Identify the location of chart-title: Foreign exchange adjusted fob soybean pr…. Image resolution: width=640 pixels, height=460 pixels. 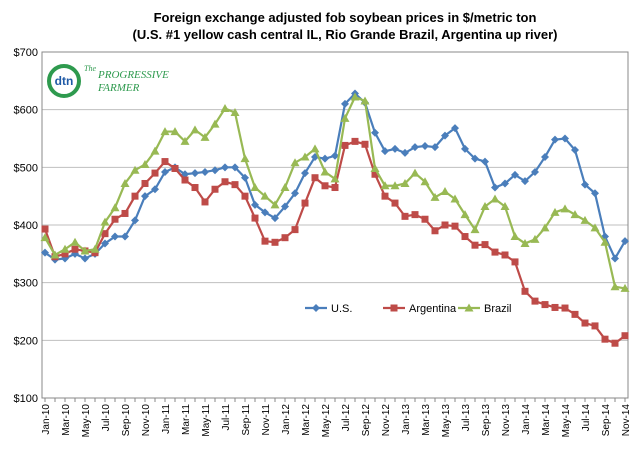
(345, 17).